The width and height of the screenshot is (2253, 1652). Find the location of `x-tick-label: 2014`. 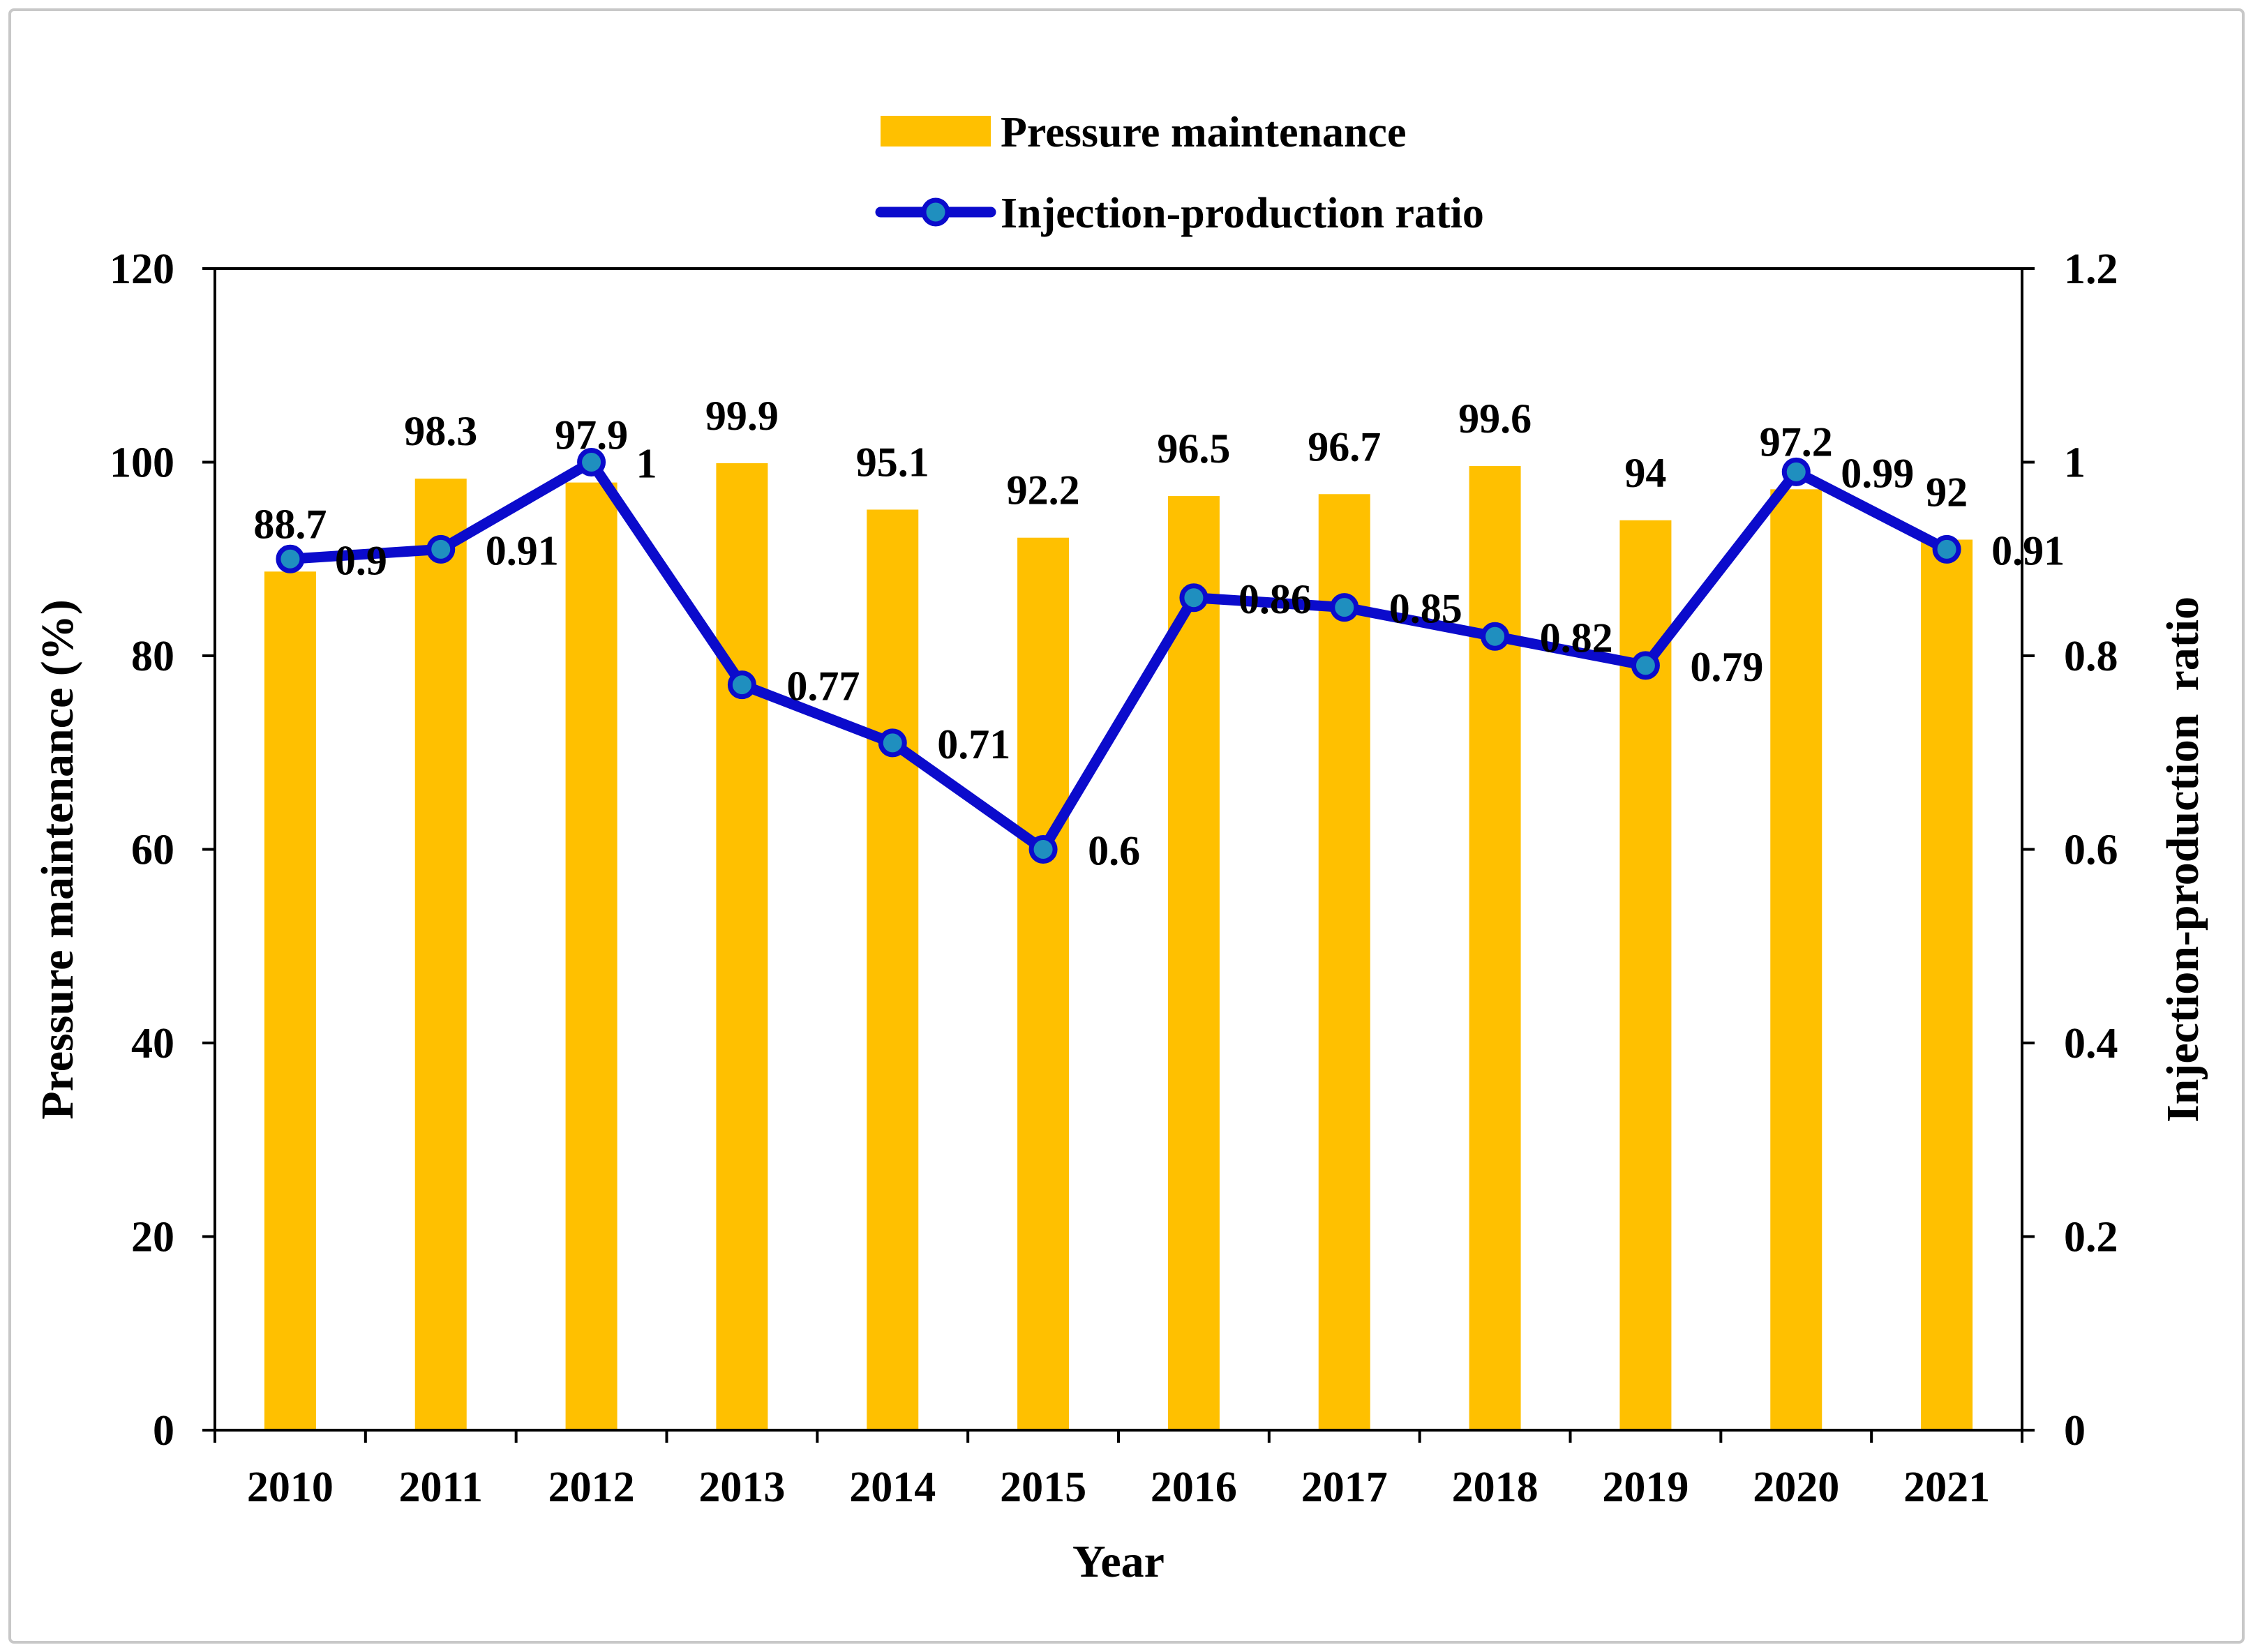

x-tick-label: 2014 is located at coordinates (892, 1487).